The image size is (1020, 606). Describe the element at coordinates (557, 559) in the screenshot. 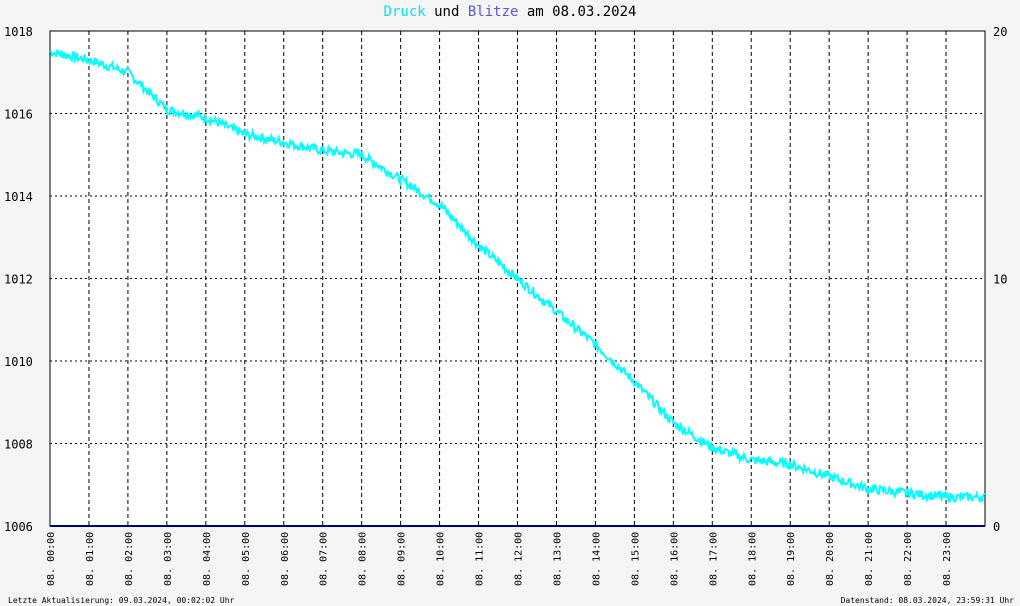

I see `x-tick-label: 08. 13:00` at that location.